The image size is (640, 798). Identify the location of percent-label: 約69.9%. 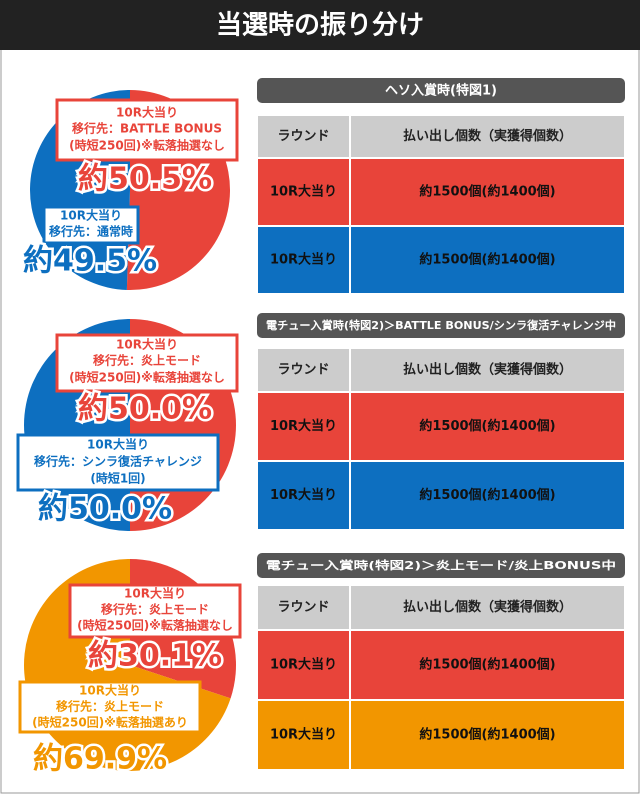
(100, 759).